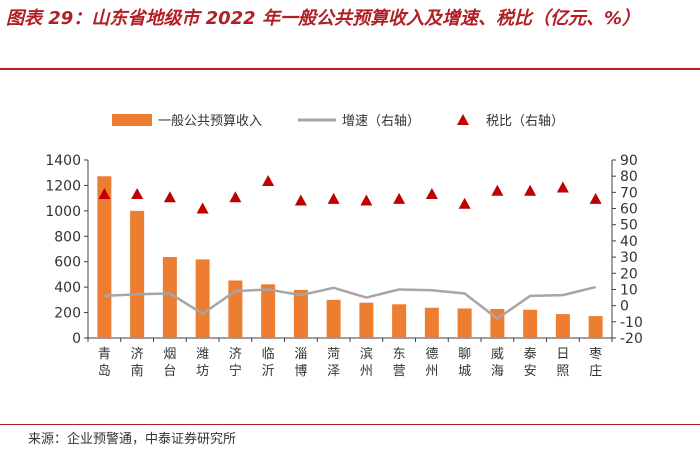  I want to click on right-tick-label: -10, so click(631, 323).